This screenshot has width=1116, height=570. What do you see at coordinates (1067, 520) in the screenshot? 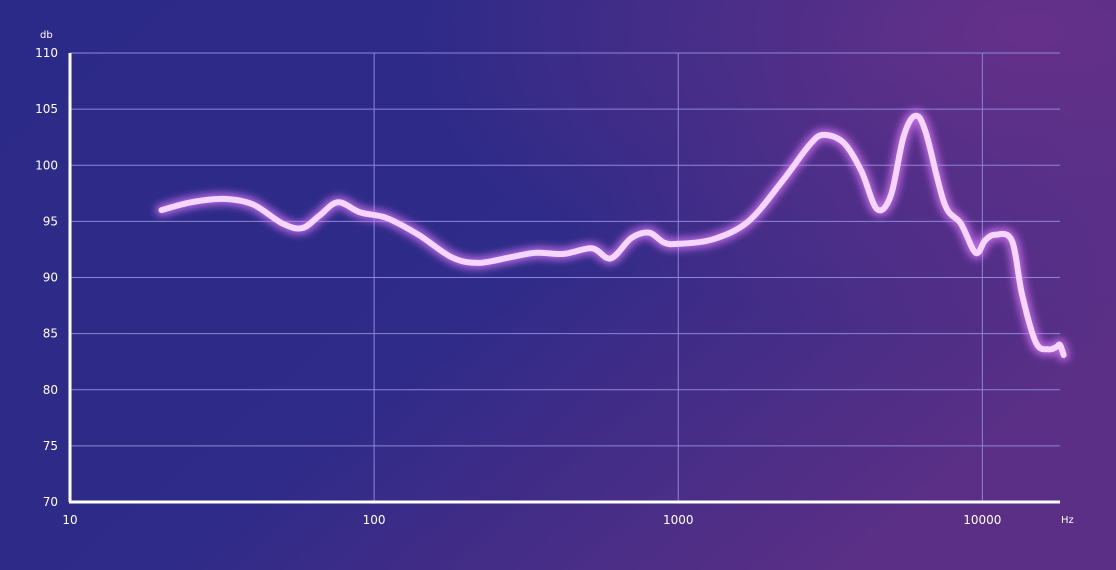
I see `x-axis-label: Hz` at bounding box center [1067, 520].